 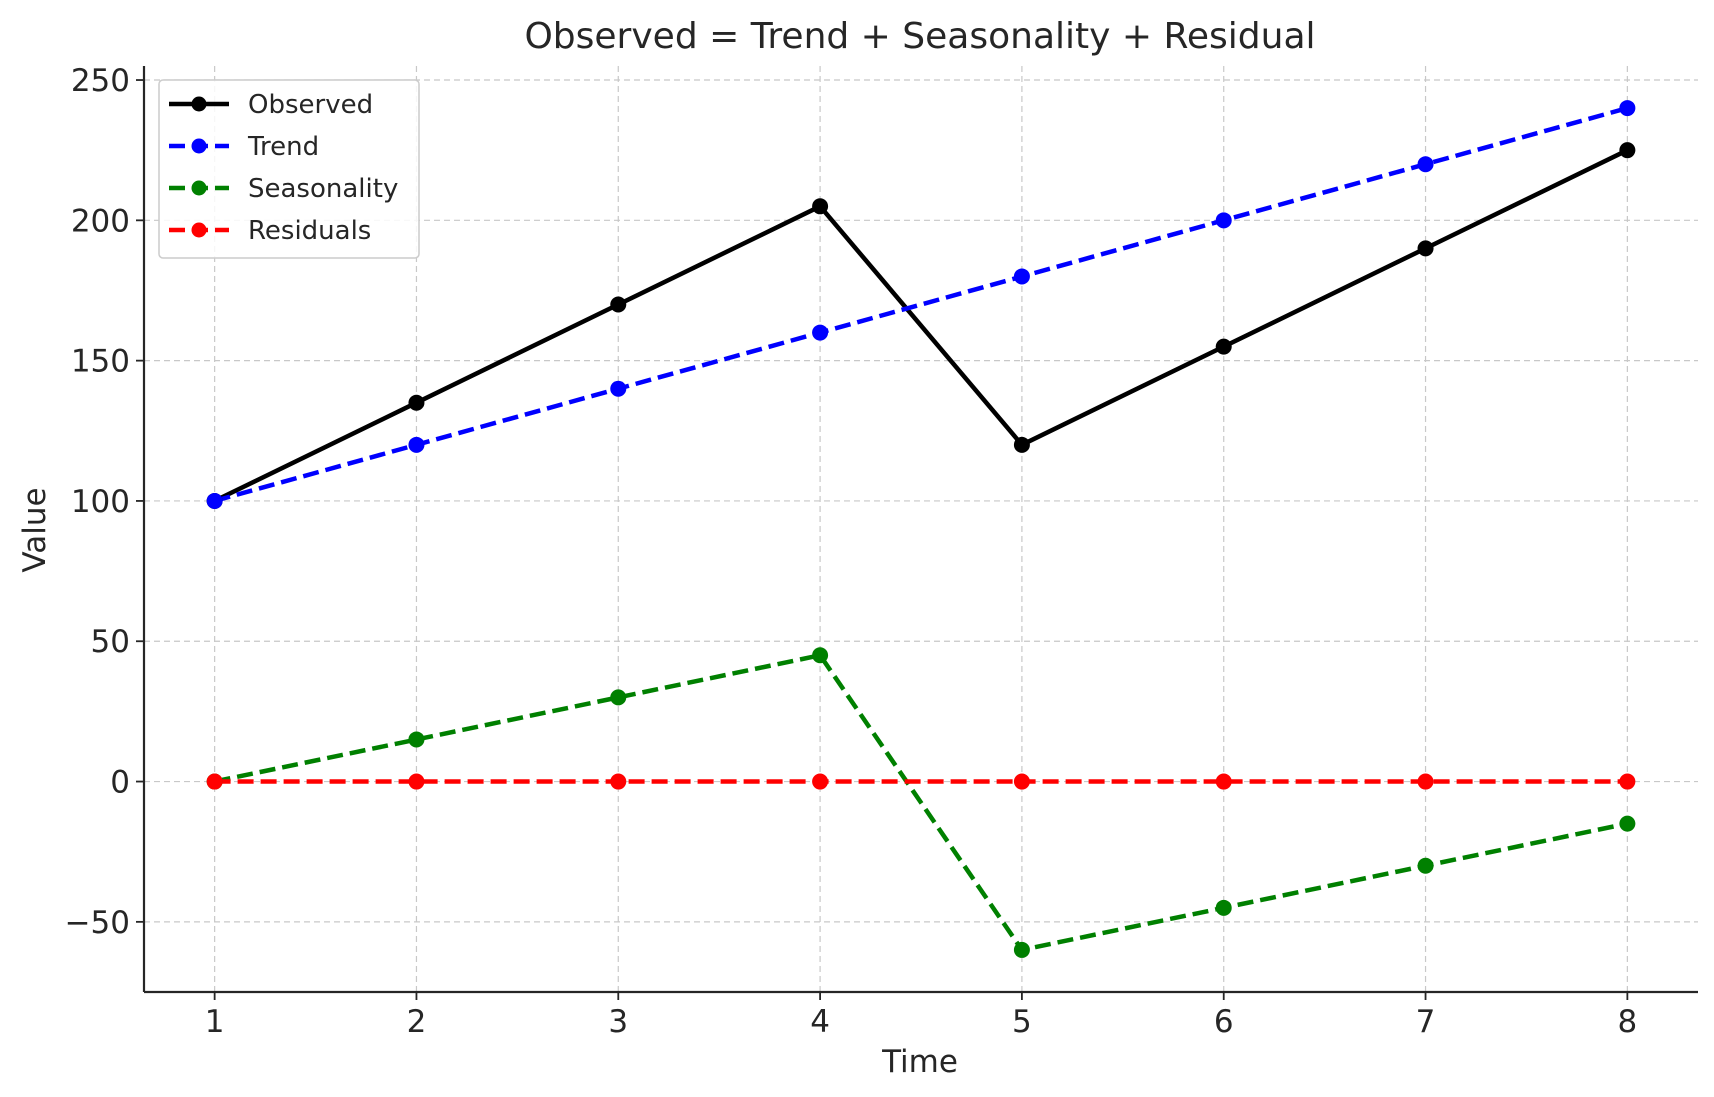 I want to click on legend-label-residuals: Residuals, so click(x=309, y=231).